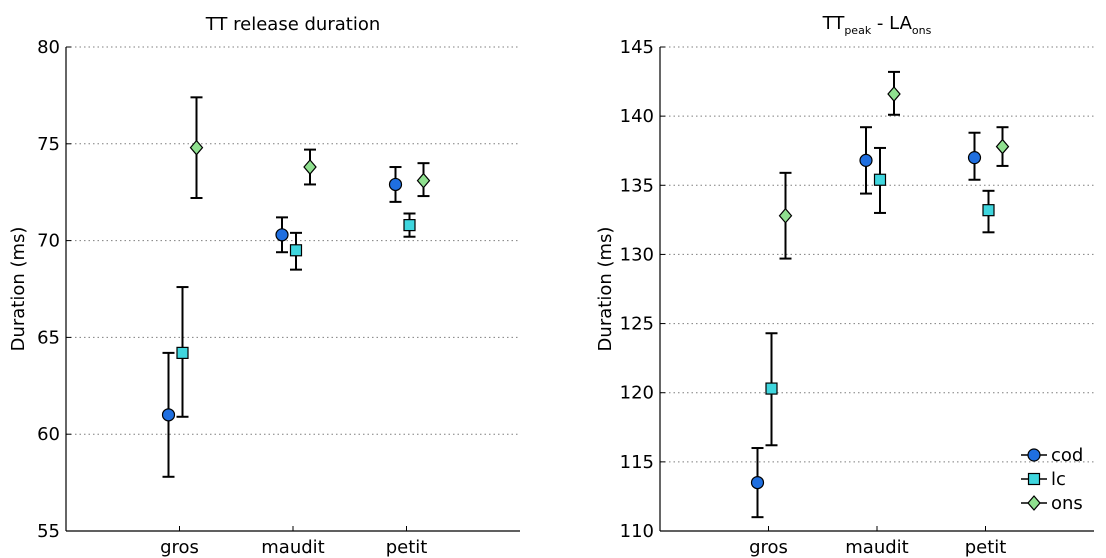 This screenshot has height=558, width=1106. I want to click on y-tick-label: 70, so click(48, 241).